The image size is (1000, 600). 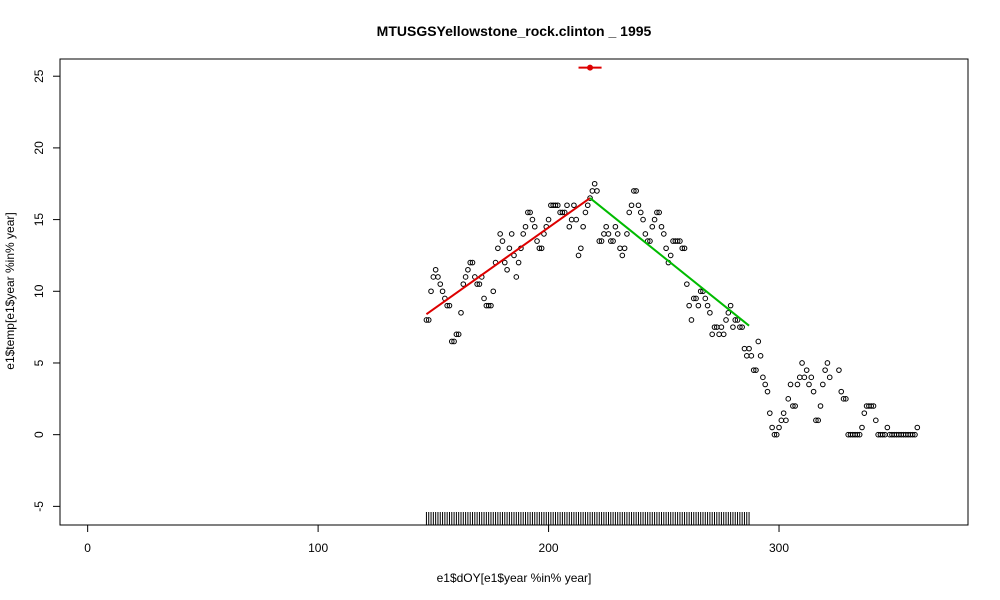 What do you see at coordinates (590, 67) in the screenshot?
I see `peak-marker` at bounding box center [590, 67].